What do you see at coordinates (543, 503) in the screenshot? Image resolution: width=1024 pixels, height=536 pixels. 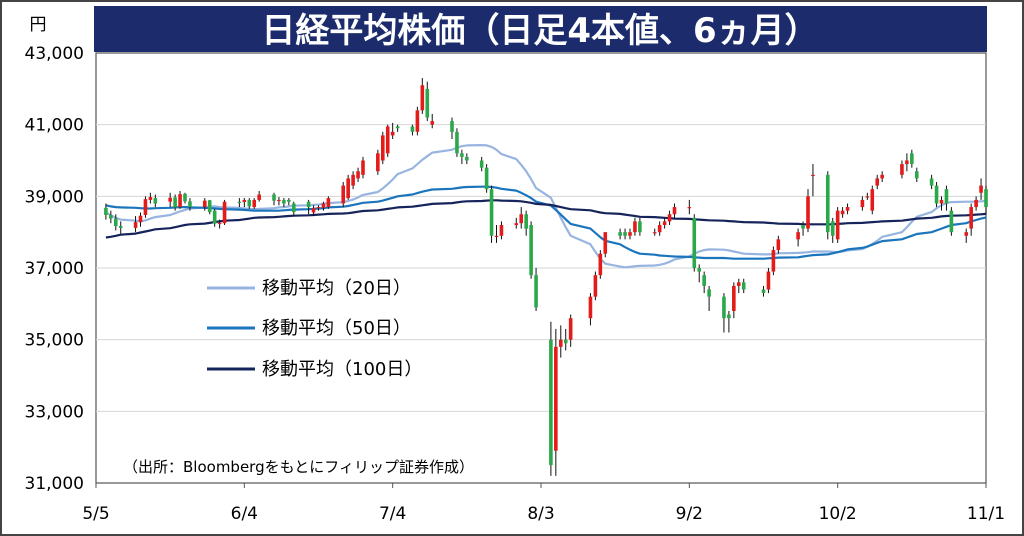 I see `x-axis-ticks: 5/5 6/4 7/4 8/3 9/2 10/2 11/1` at bounding box center [543, 503].